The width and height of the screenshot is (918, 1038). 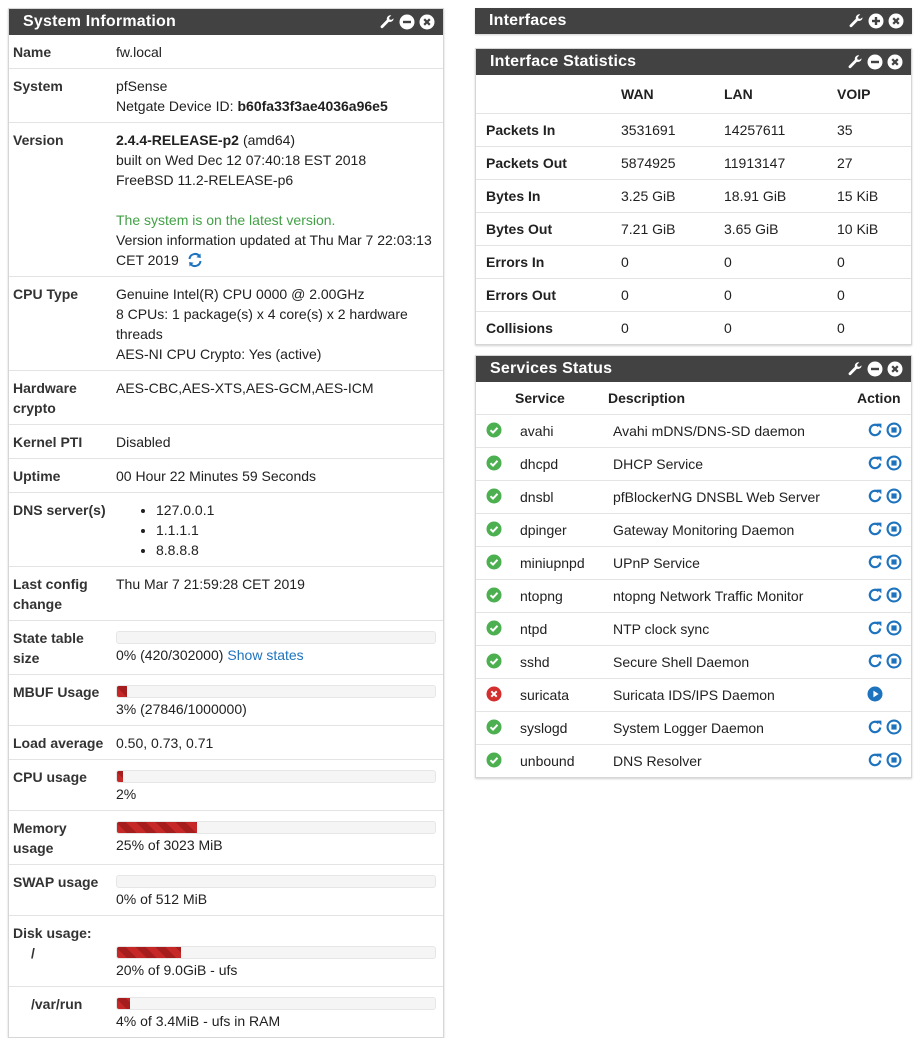 I want to click on expand-button, so click(x=876, y=21).